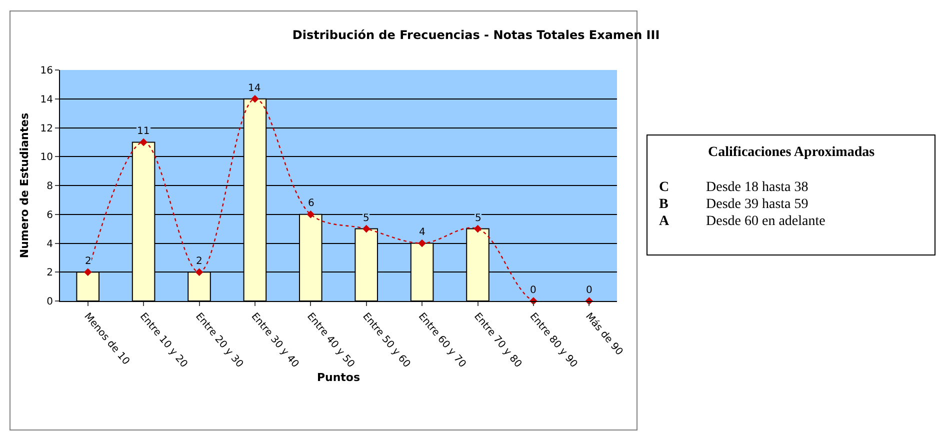 The image size is (947, 441). What do you see at coordinates (757, 204) in the screenshot?
I see `text: Desde 39 hasta 59` at bounding box center [757, 204].